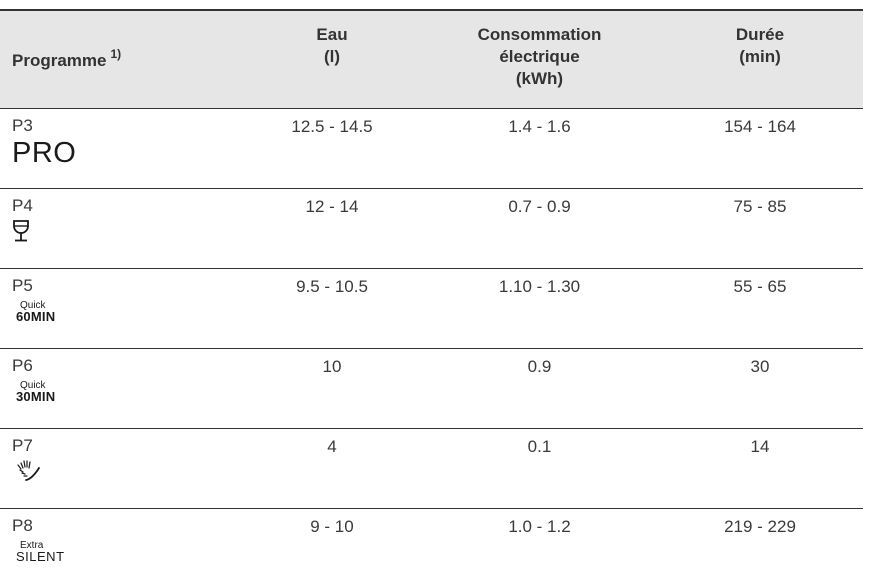 Image resolution: width=869 pixels, height=588 pixels. I want to click on symbol-bottom-text: SILENT, so click(40, 556).